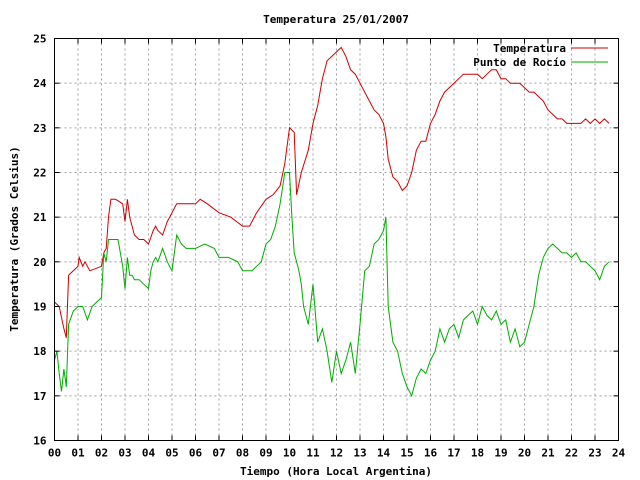  What do you see at coordinates (406, 453) in the screenshot?
I see `x-tick-label: 15` at bounding box center [406, 453].